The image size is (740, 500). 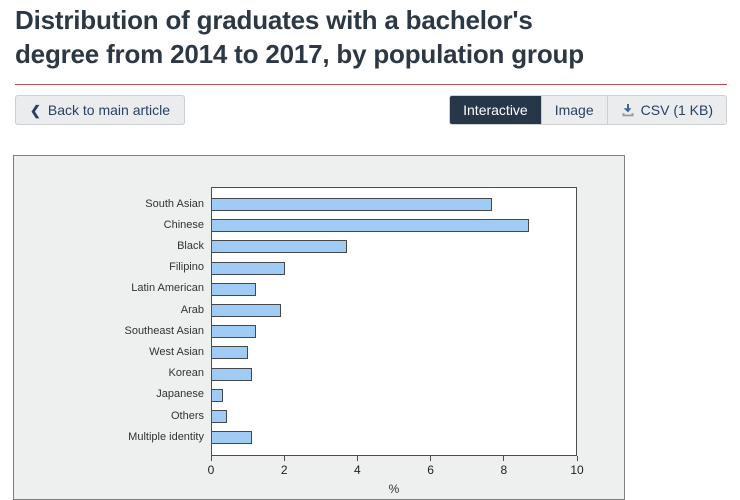 What do you see at coordinates (180, 394) in the screenshot?
I see `category-label: Japanese` at bounding box center [180, 394].